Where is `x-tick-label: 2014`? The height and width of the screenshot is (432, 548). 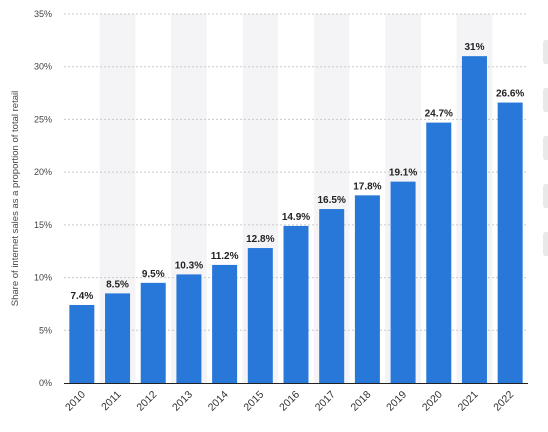
x-tick-label: 2014 is located at coordinates (218, 401).